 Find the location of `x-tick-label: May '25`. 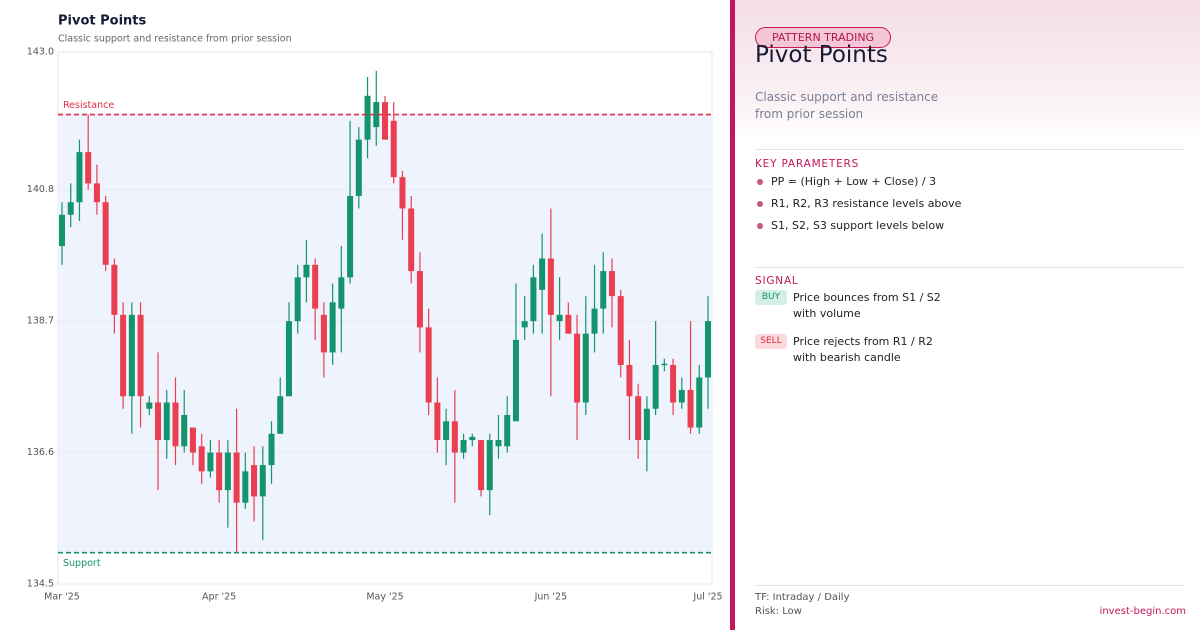

x-tick-label: May '25 is located at coordinates (384, 597).